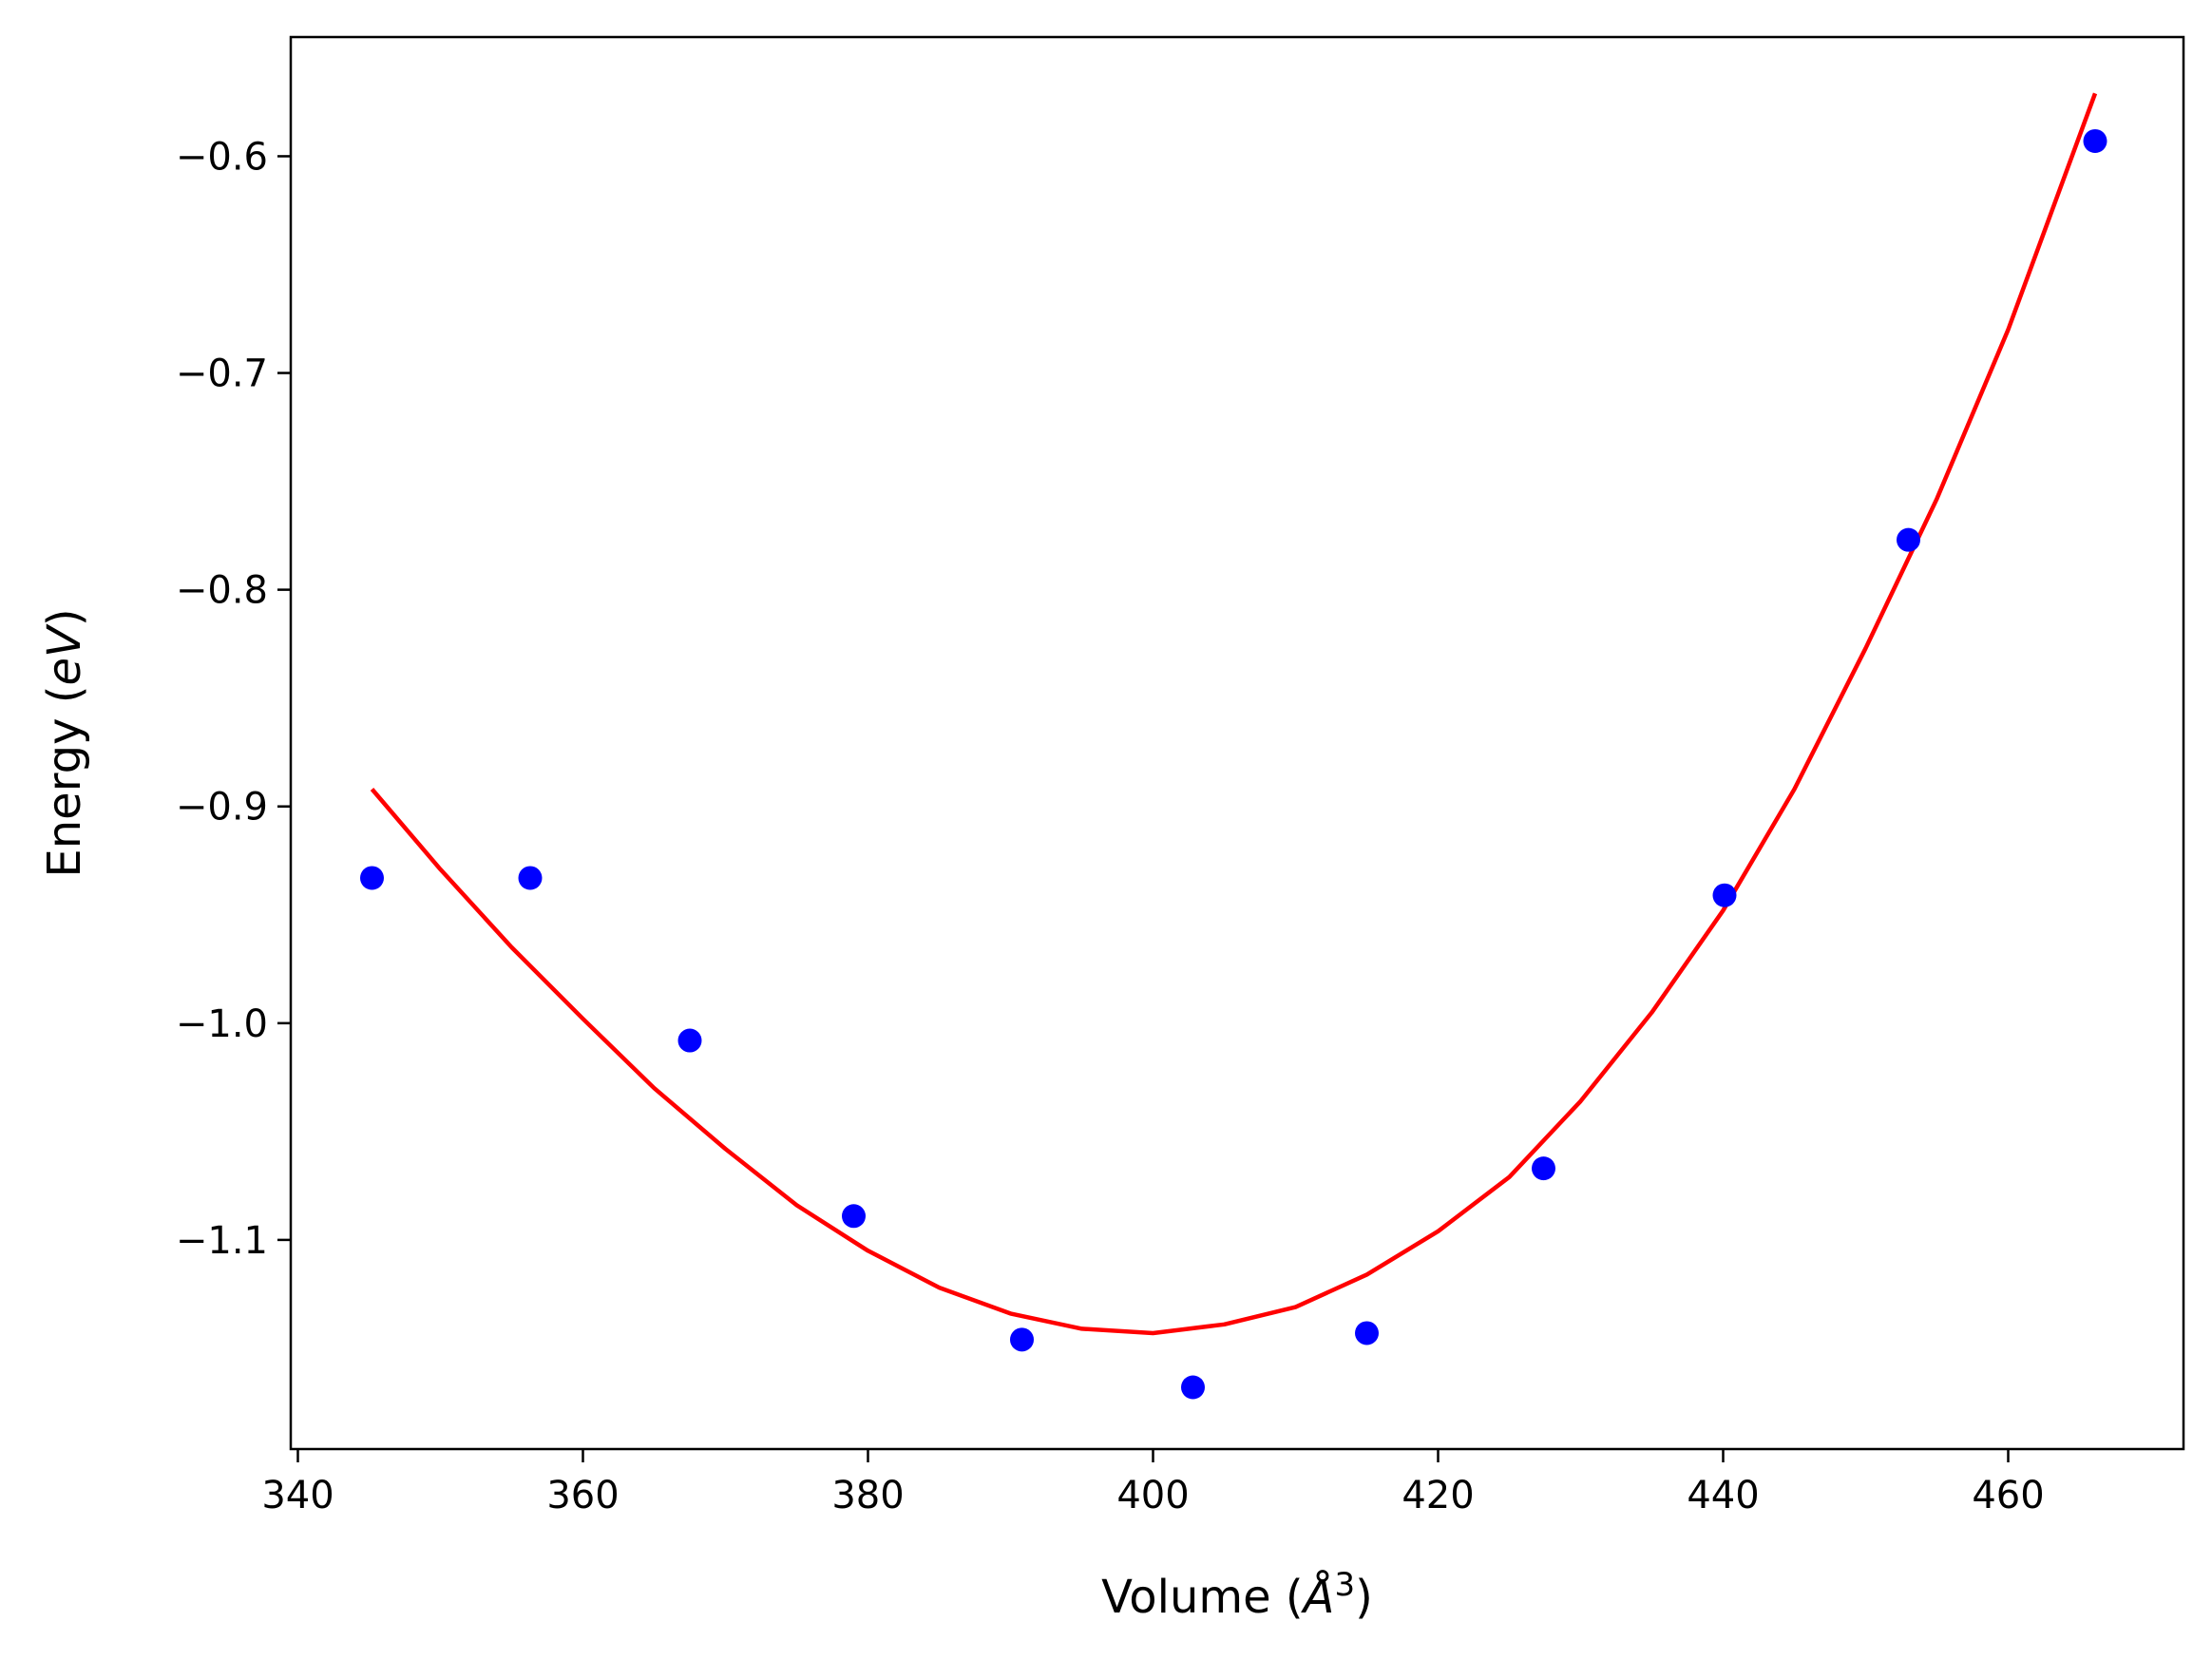 This screenshot has width=2212, height=1660. Describe the element at coordinates (2008, 1495) in the screenshot. I see `x-tick-label: 460` at that location.